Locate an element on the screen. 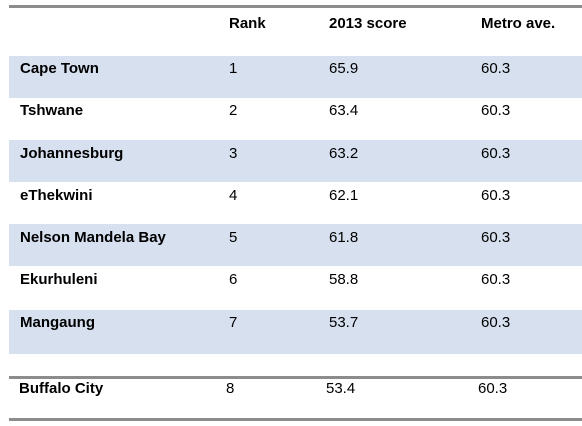 This screenshot has height=426, width=582. metro-rank: 5 is located at coordinates (233, 237).